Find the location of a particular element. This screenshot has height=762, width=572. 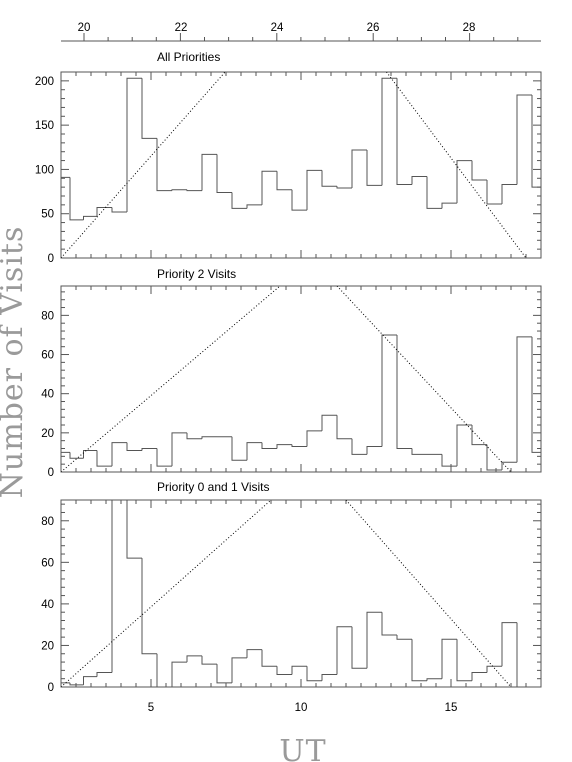

top-tick-label: 24 is located at coordinates (277, 28).